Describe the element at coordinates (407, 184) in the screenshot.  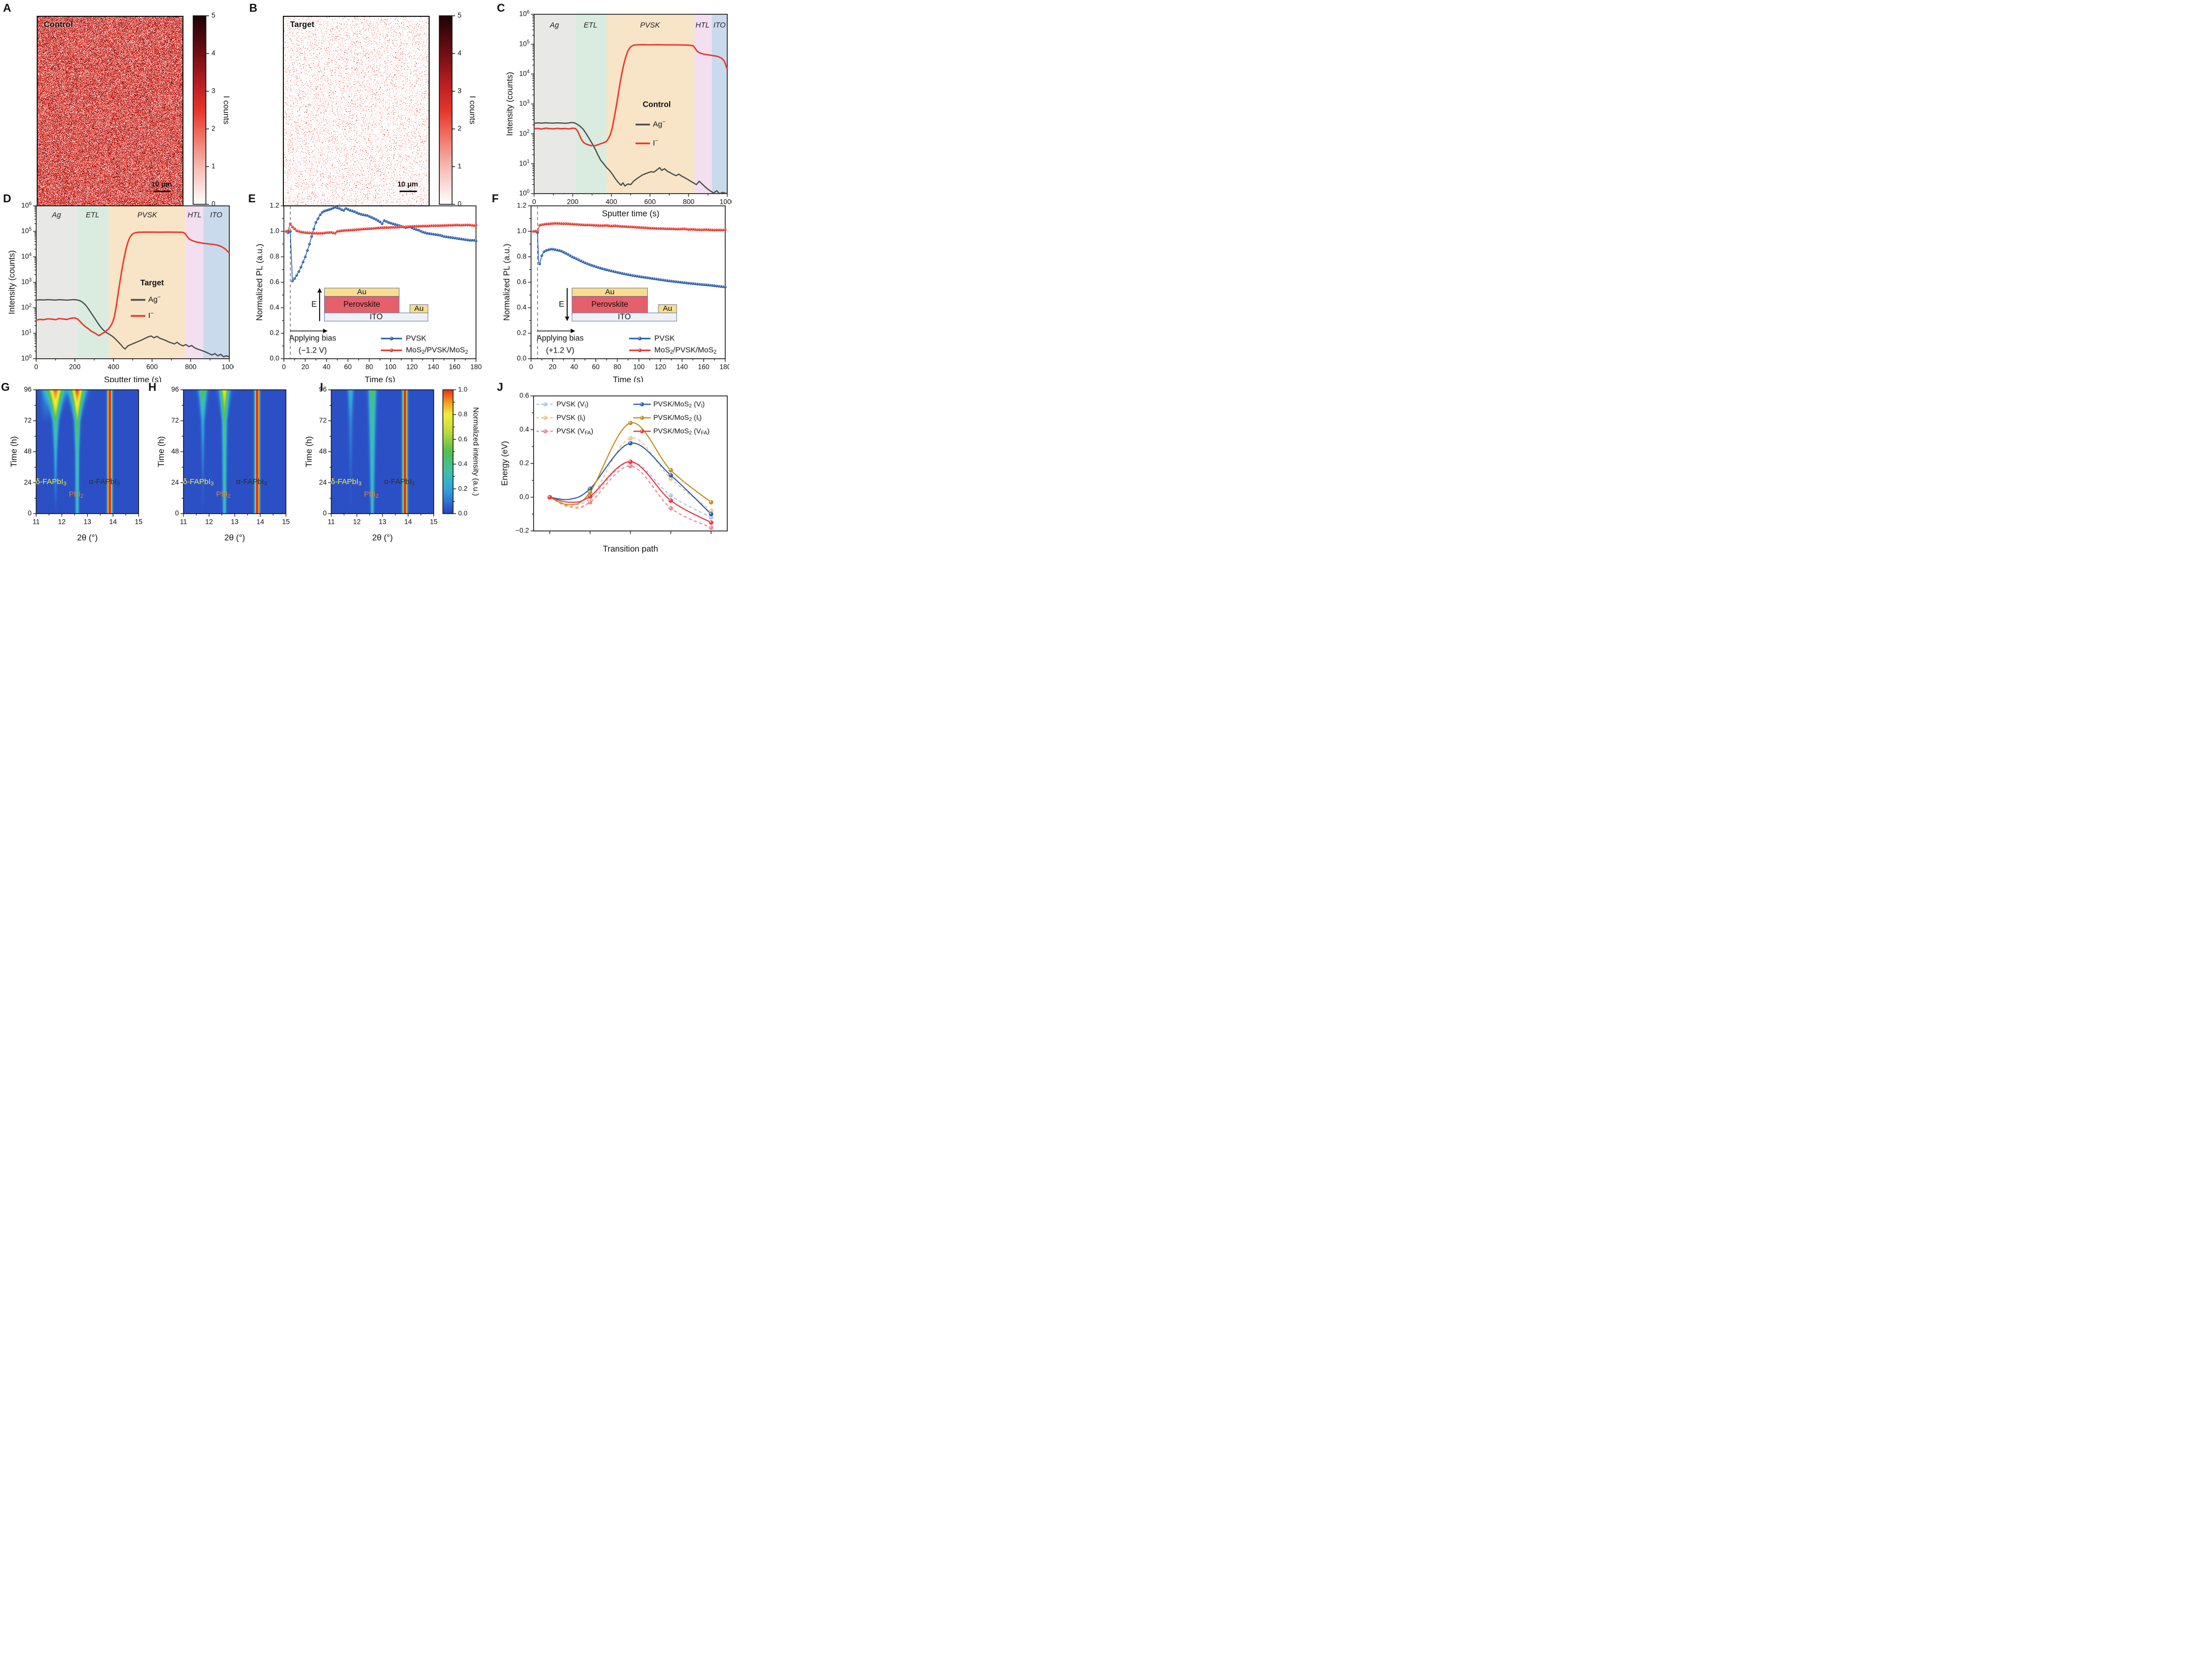
I see `scalebar-label-target: 10 μm` at that location.